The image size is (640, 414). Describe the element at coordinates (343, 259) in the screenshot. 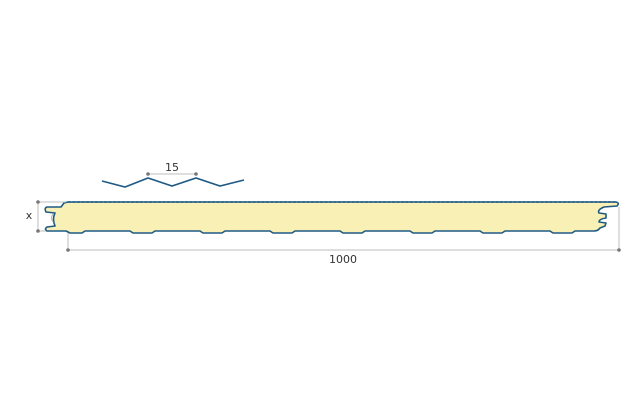

I see `width-label: 1000` at that location.